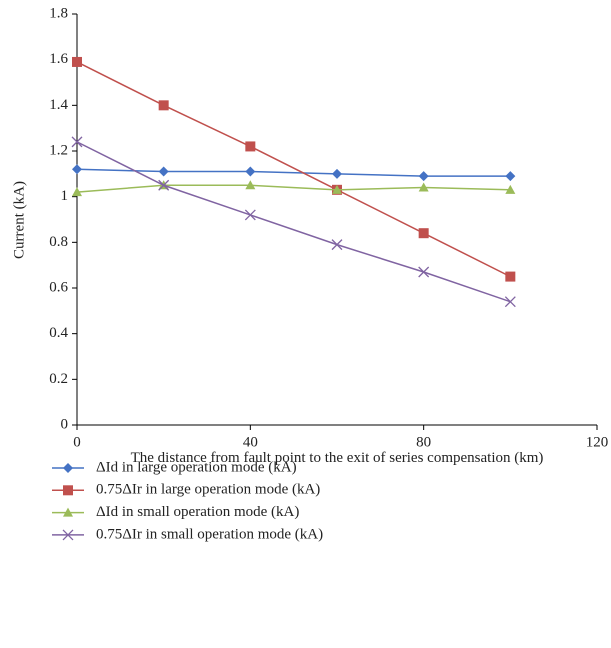 The height and width of the screenshot is (648, 611). I want to click on y-tick-label: 1.4, so click(58, 105).